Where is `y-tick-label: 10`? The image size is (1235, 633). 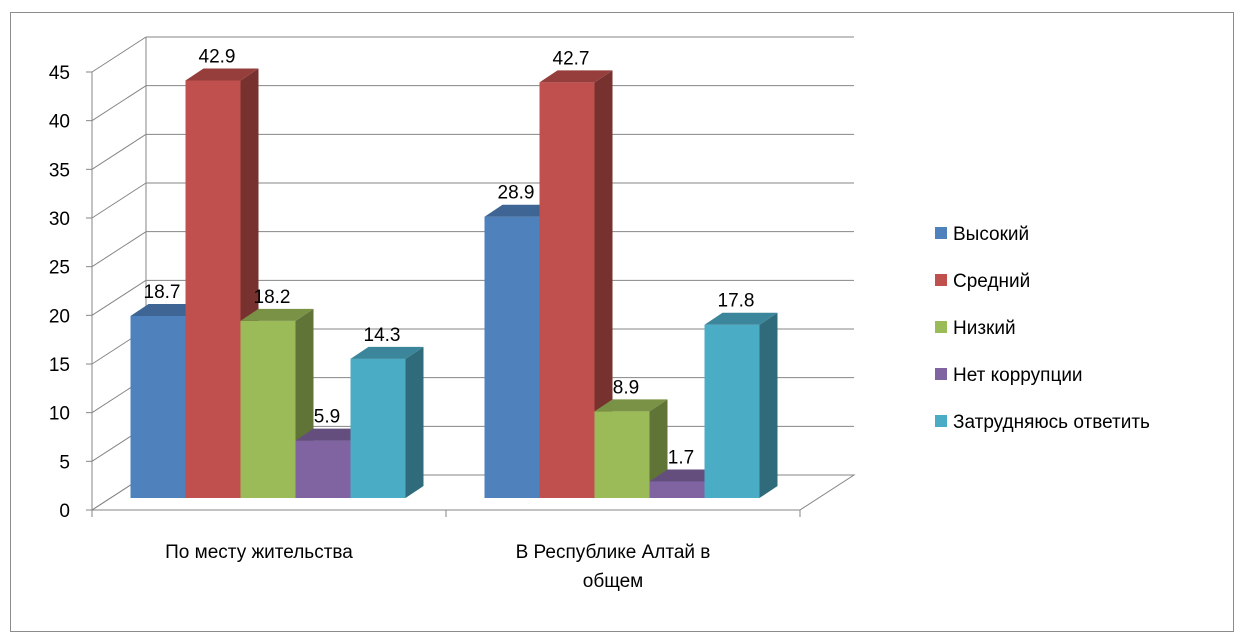
y-tick-label: 10 is located at coordinates (59, 414).